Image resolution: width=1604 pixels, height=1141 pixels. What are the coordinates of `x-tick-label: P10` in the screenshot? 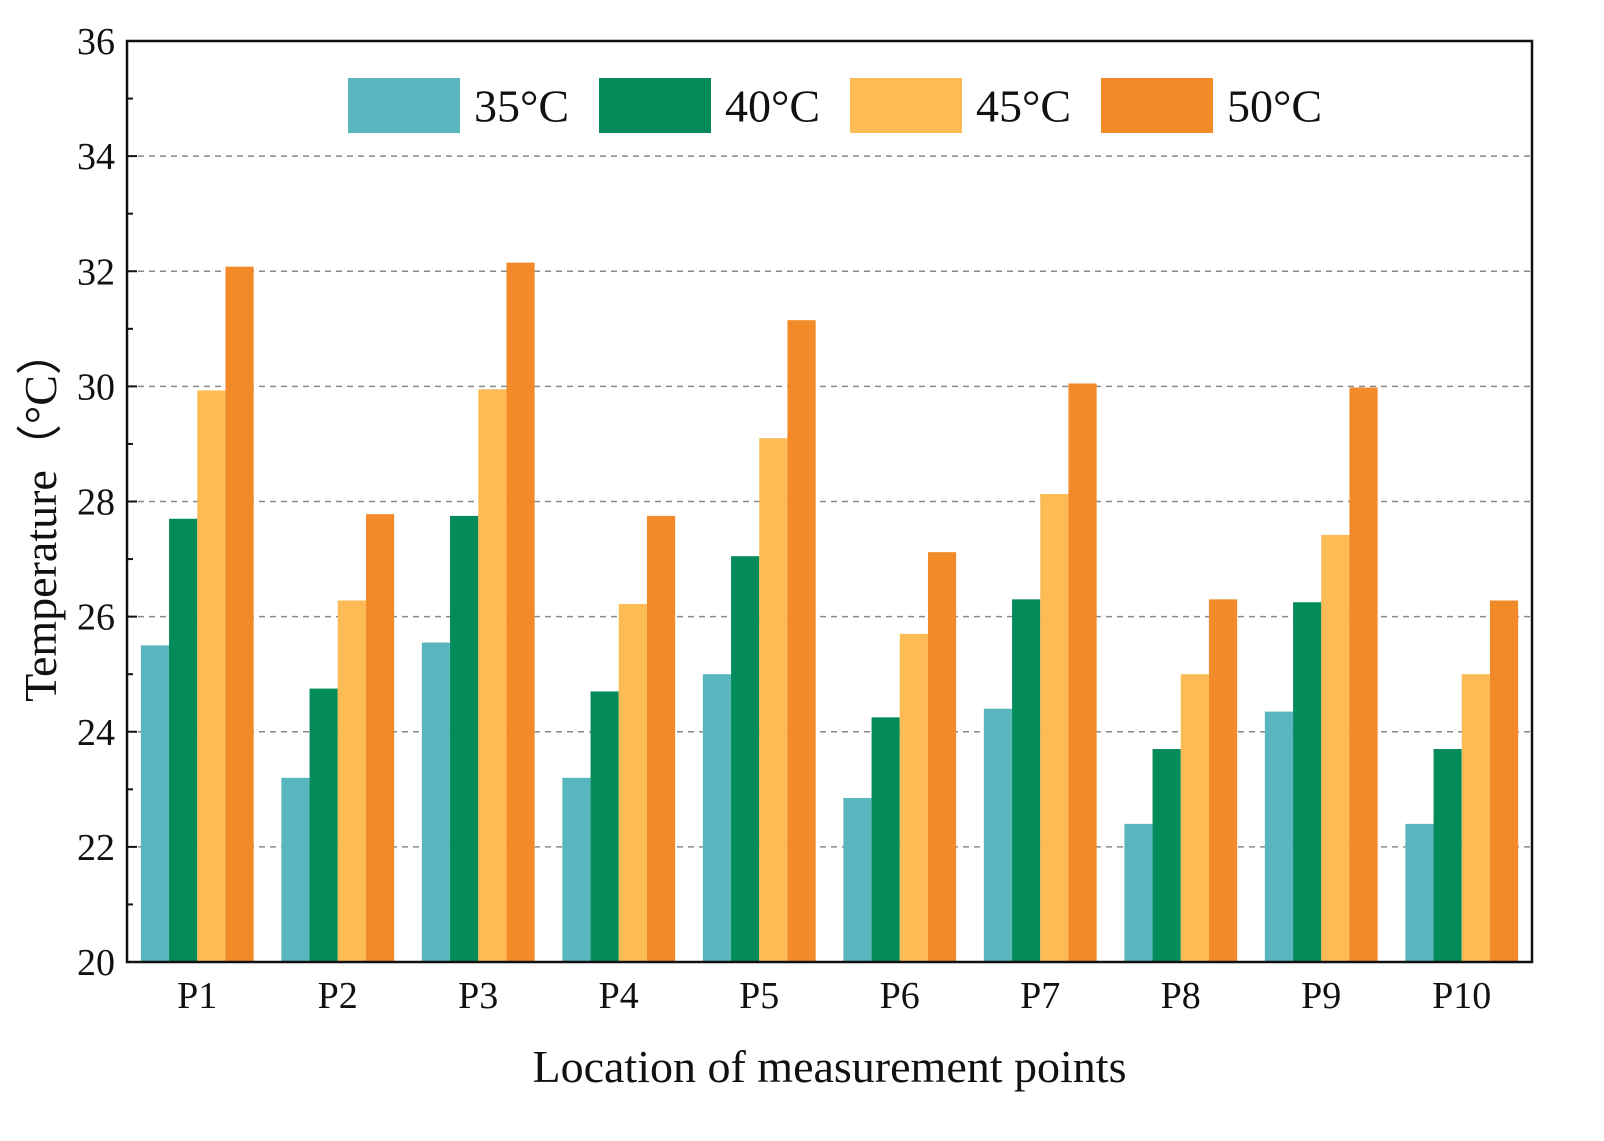 It's located at (1461, 996).